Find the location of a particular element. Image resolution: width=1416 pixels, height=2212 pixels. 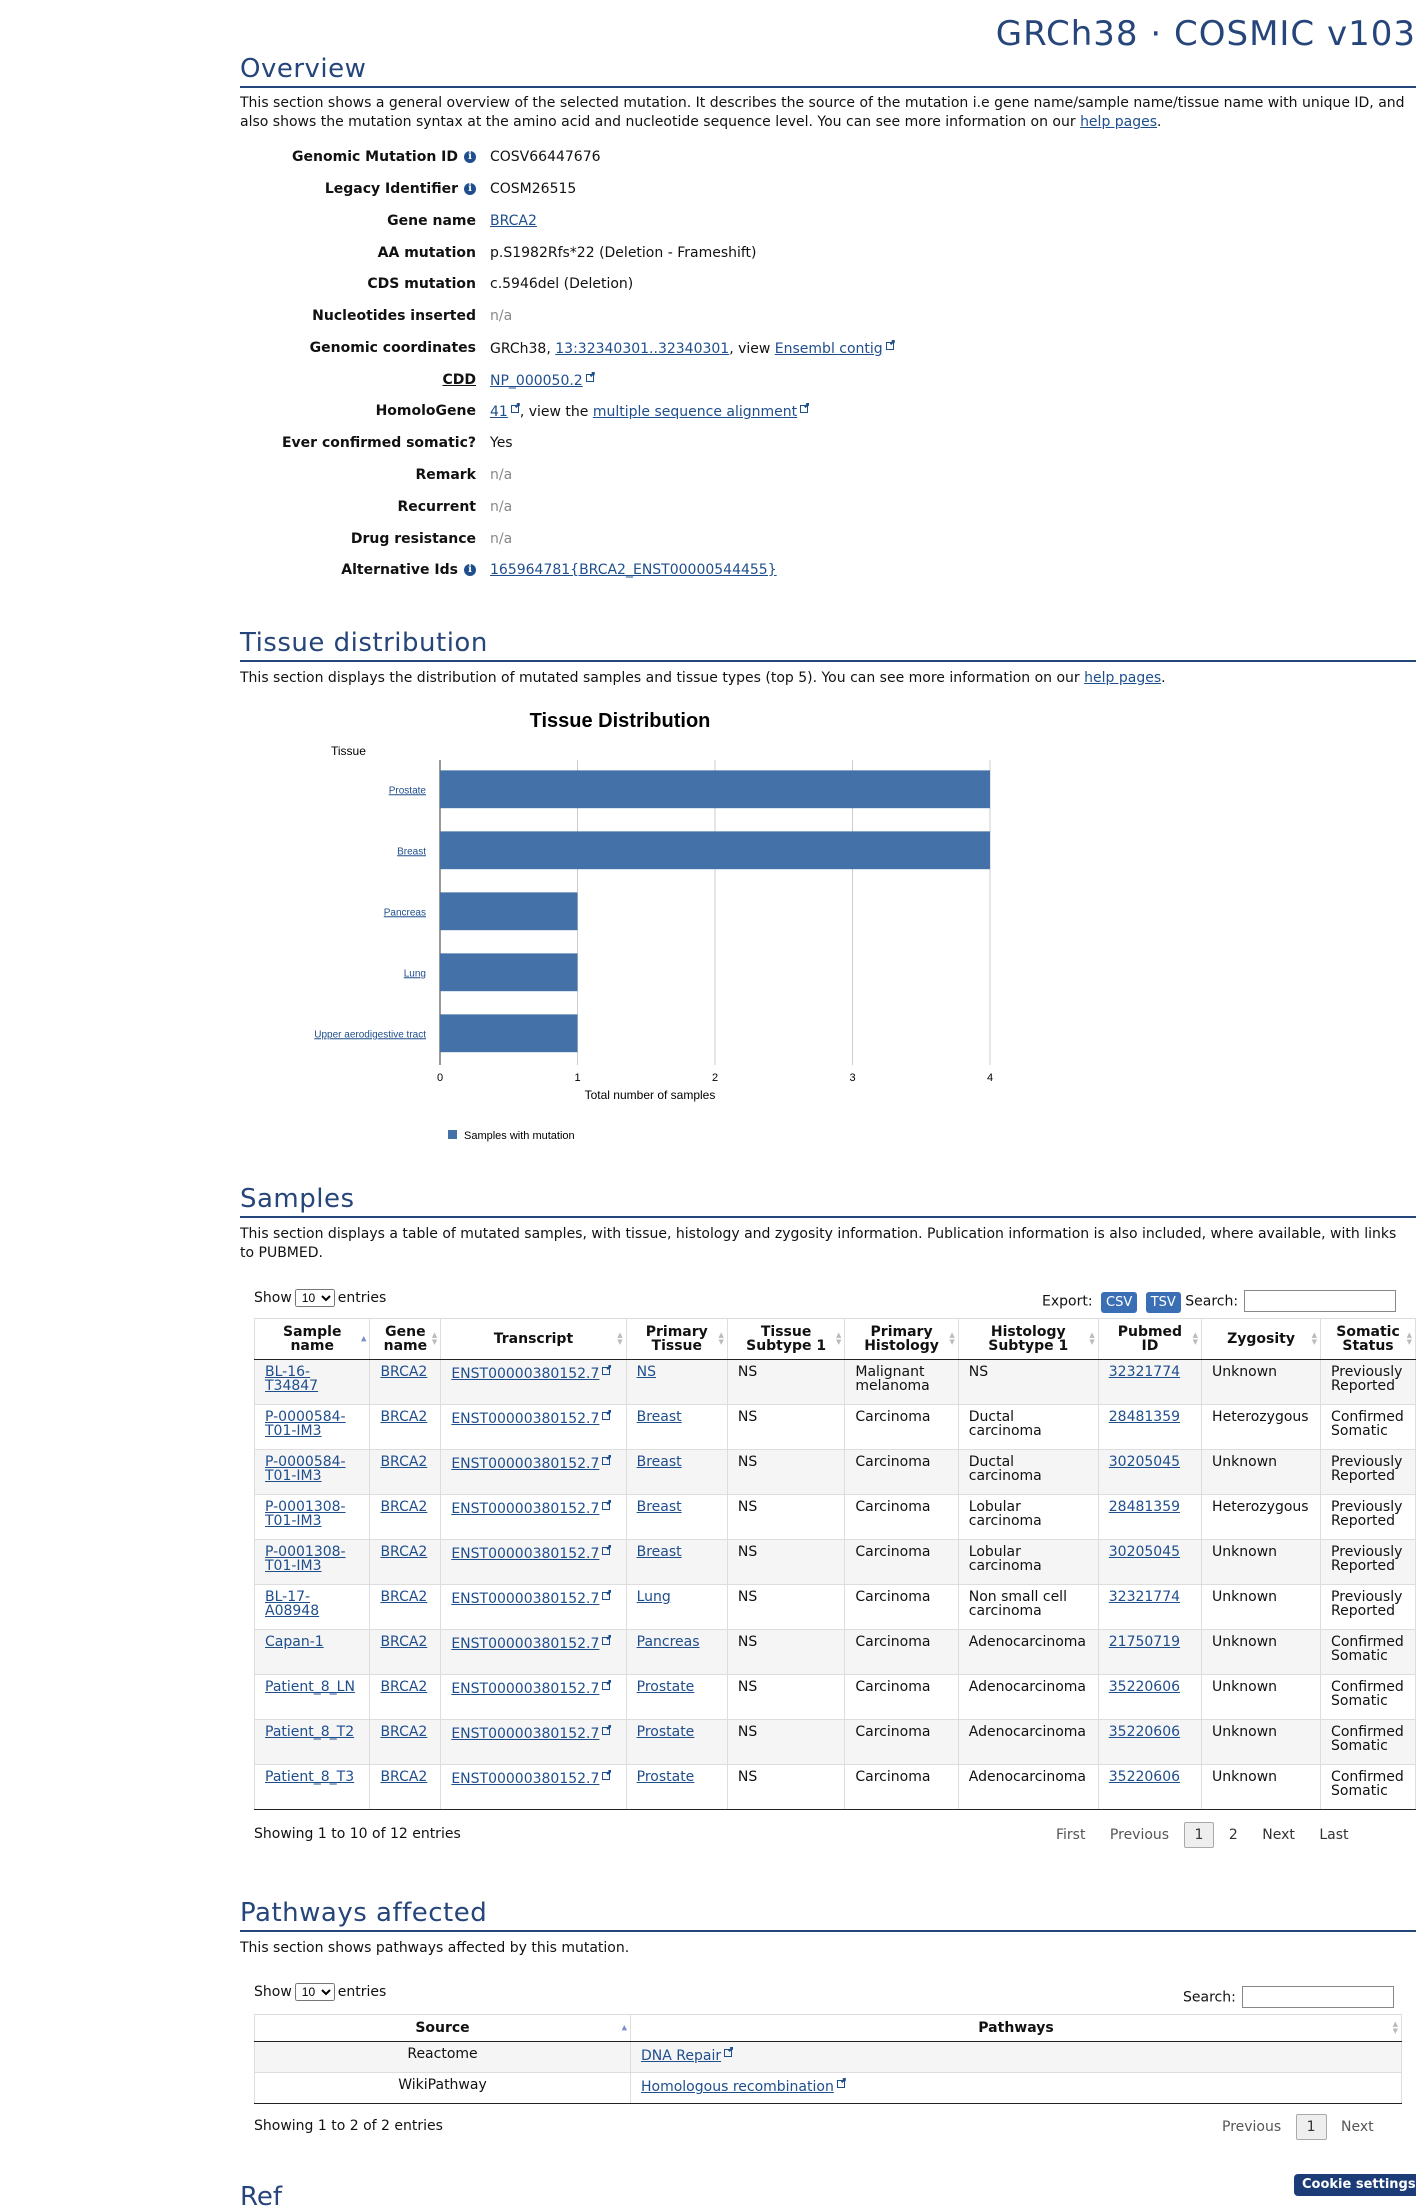

entries-label: entries is located at coordinates (362, 1298).